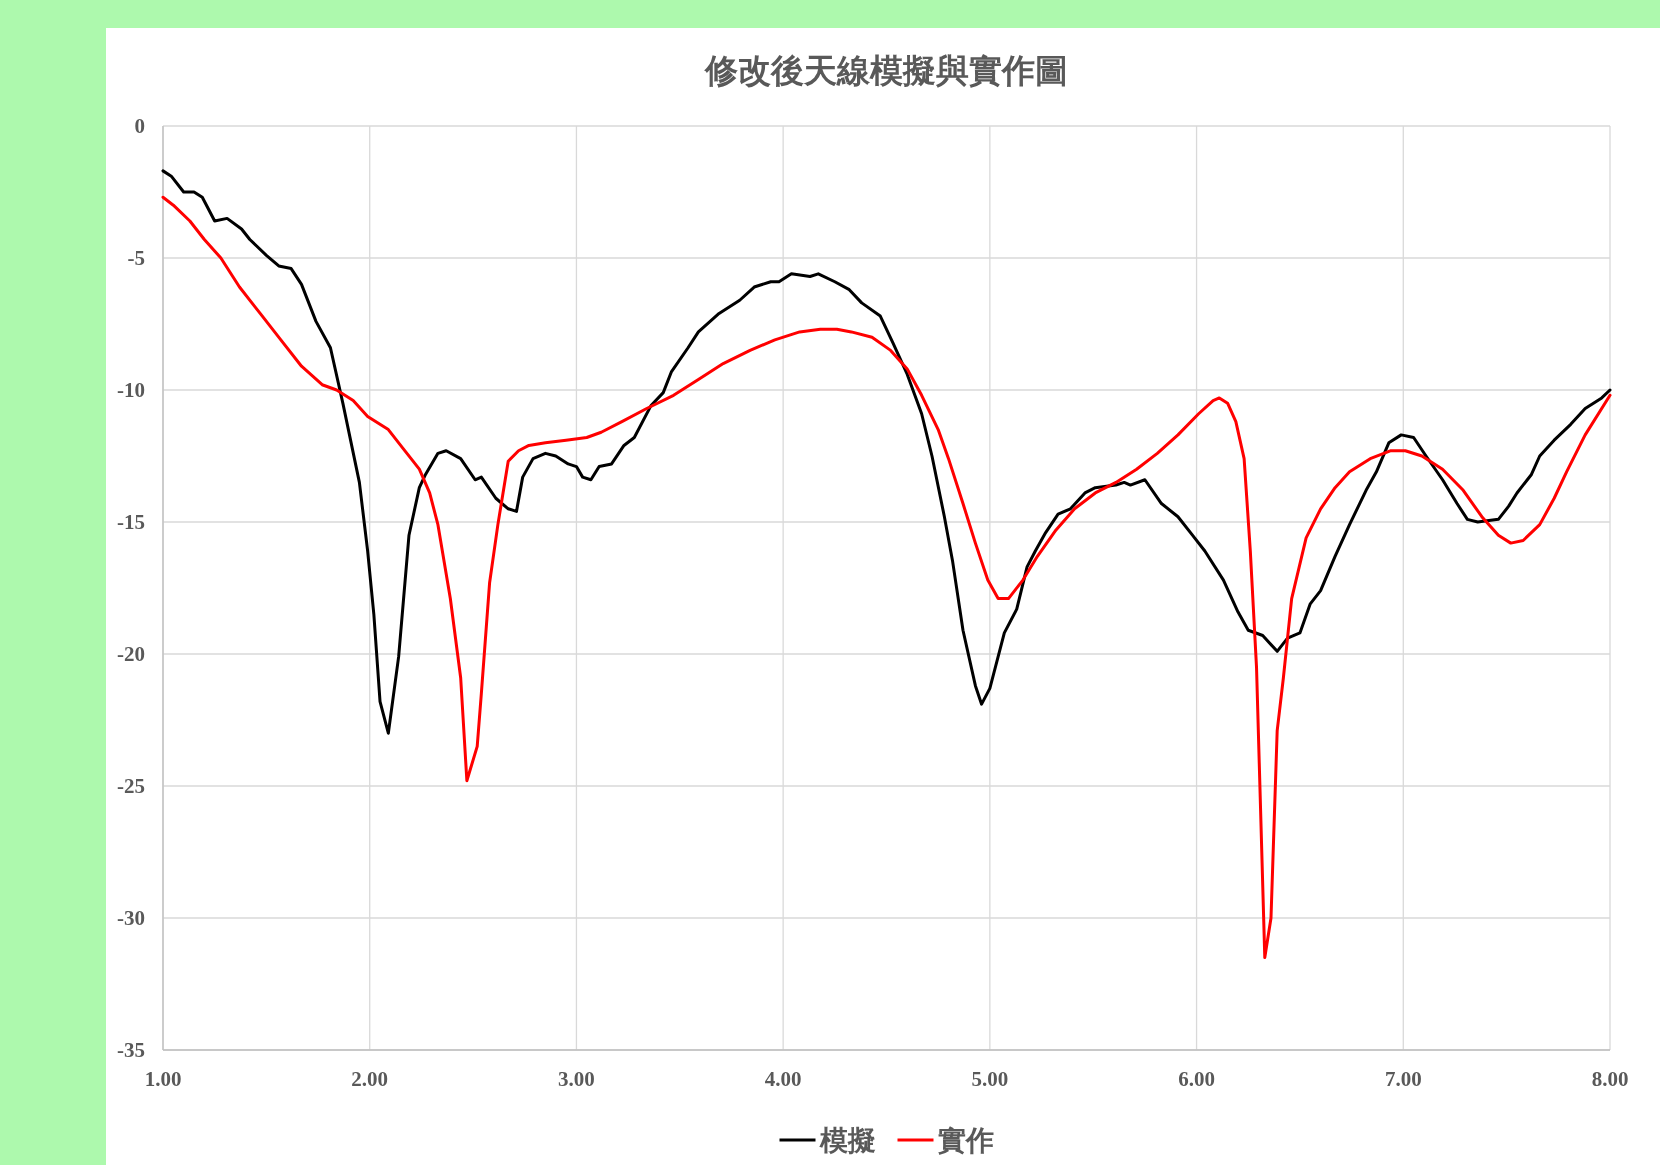 Image resolution: width=1660 pixels, height=1165 pixels. I want to click on y-tick-label: -5, so click(136, 258).